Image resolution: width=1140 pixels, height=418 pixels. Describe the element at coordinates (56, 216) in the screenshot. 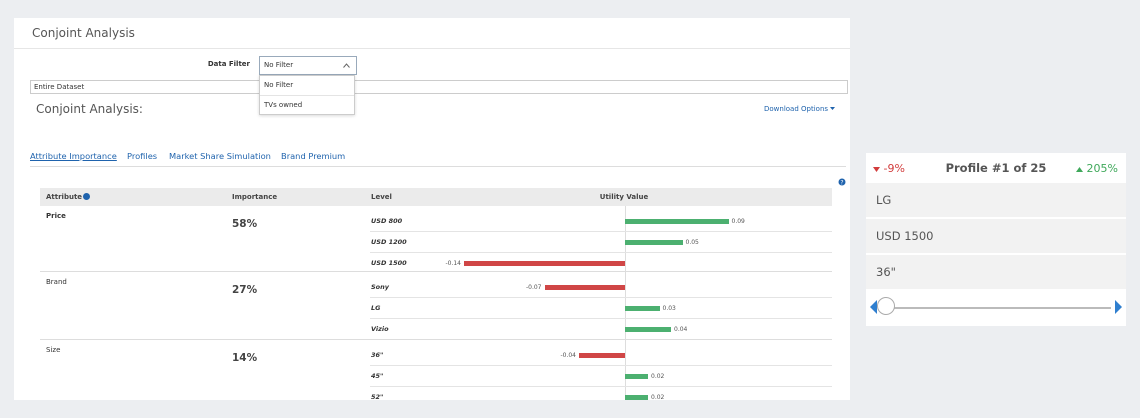

I see `attribute-name: Price` at that location.